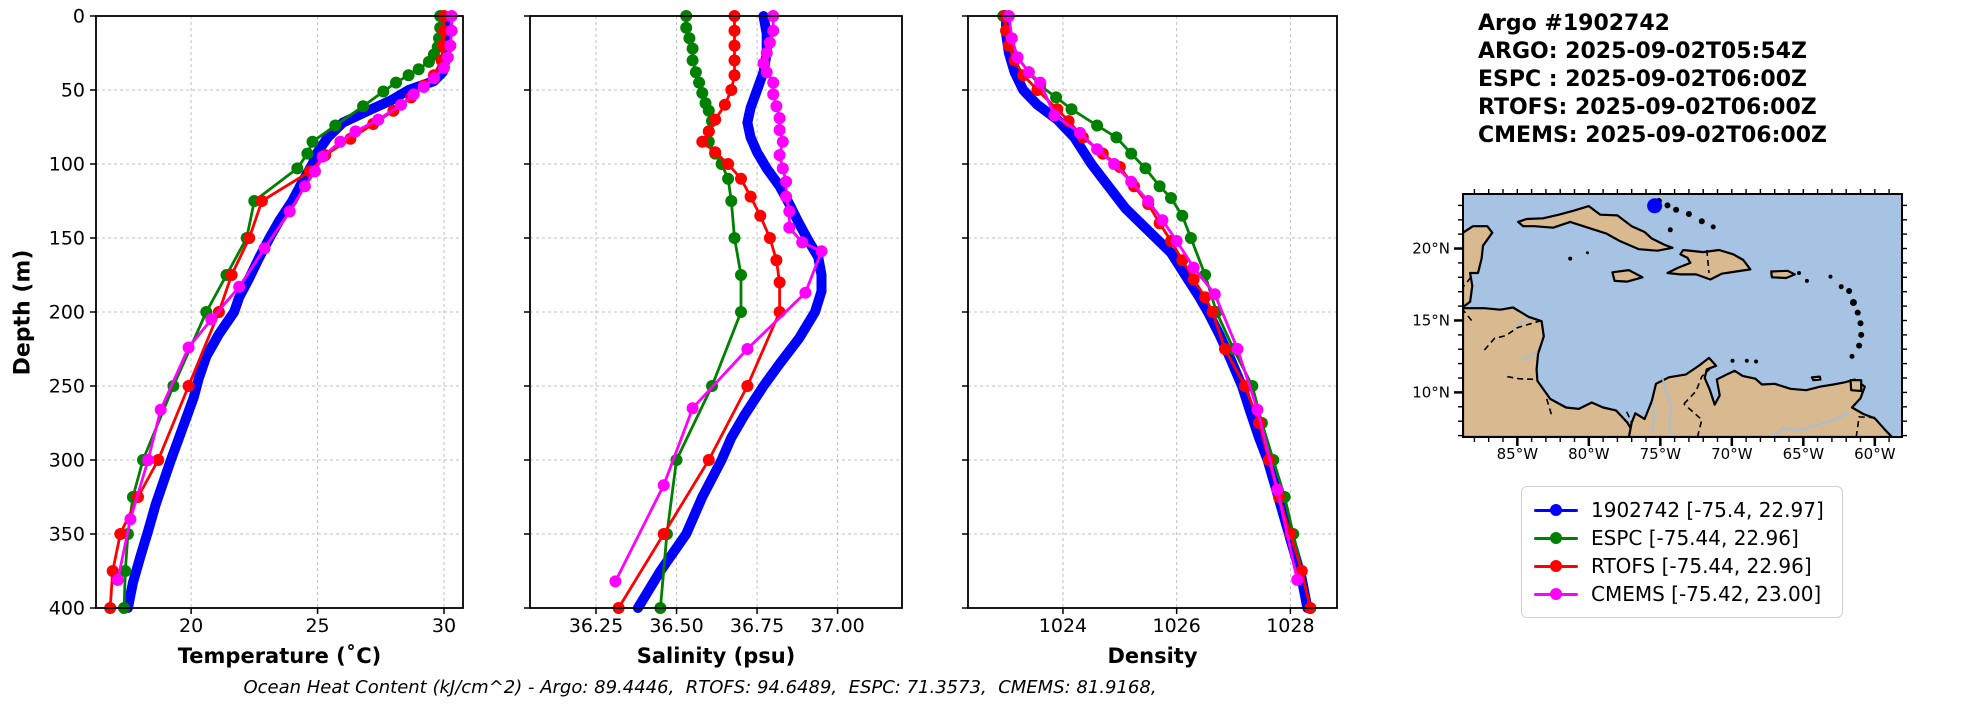 Image resolution: width=1967 pixels, height=712 pixels. What do you see at coordinates (191, 626) in the screenshot?
I see `svg-text: 20` at bounding box center [191, 626].